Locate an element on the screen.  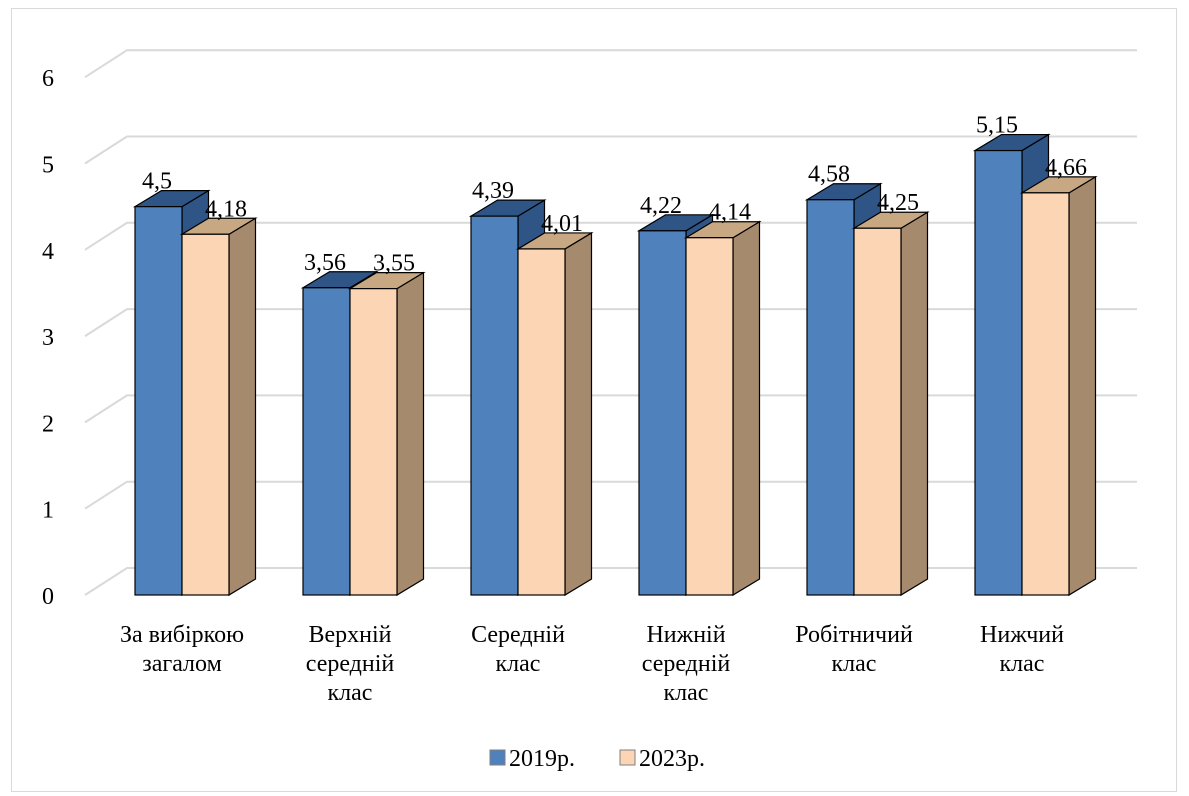
data-label: 5,15 is located at coordinates (997, 126).